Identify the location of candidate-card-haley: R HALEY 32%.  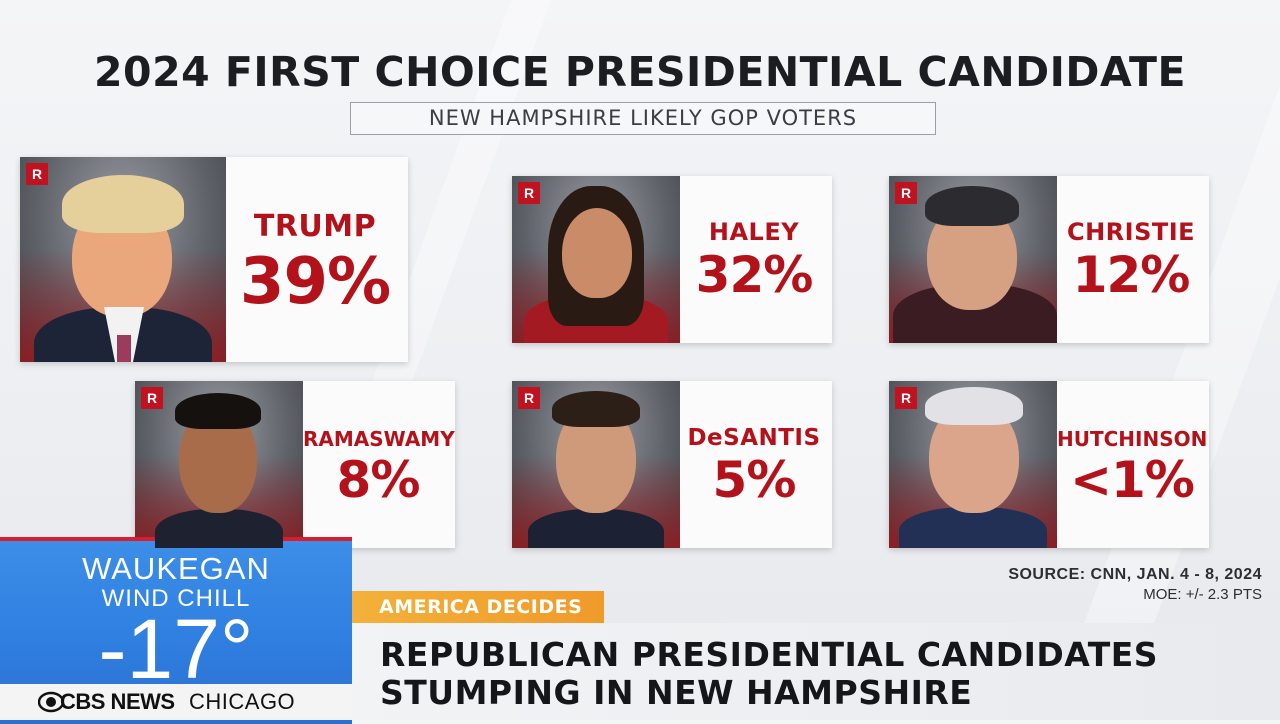
(672, 259).